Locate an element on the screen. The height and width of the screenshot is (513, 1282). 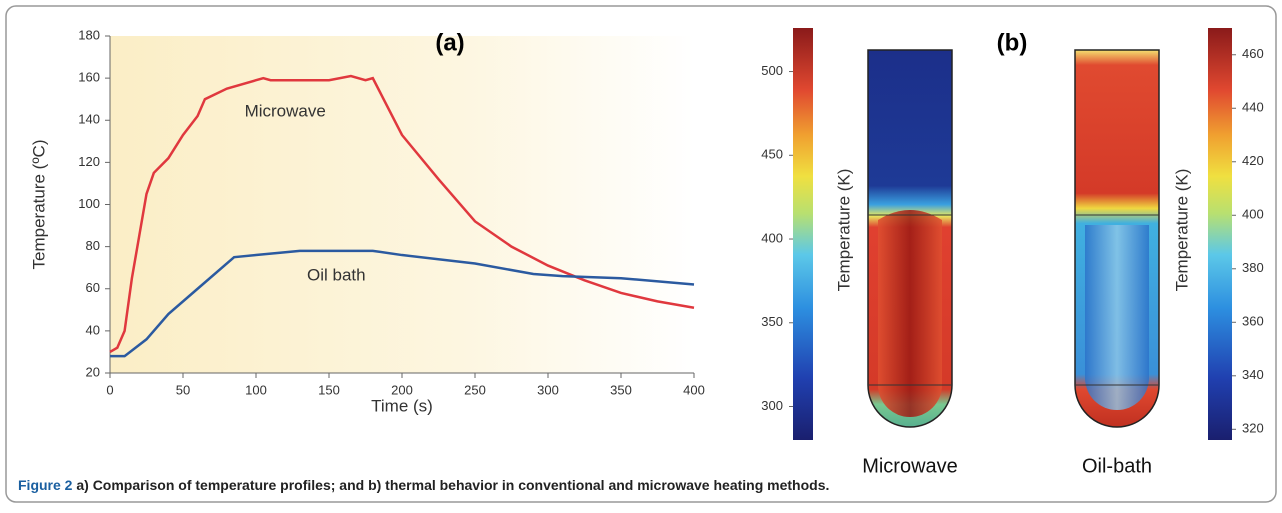
tube-oil-bath is located at coordinates (1117, 238).